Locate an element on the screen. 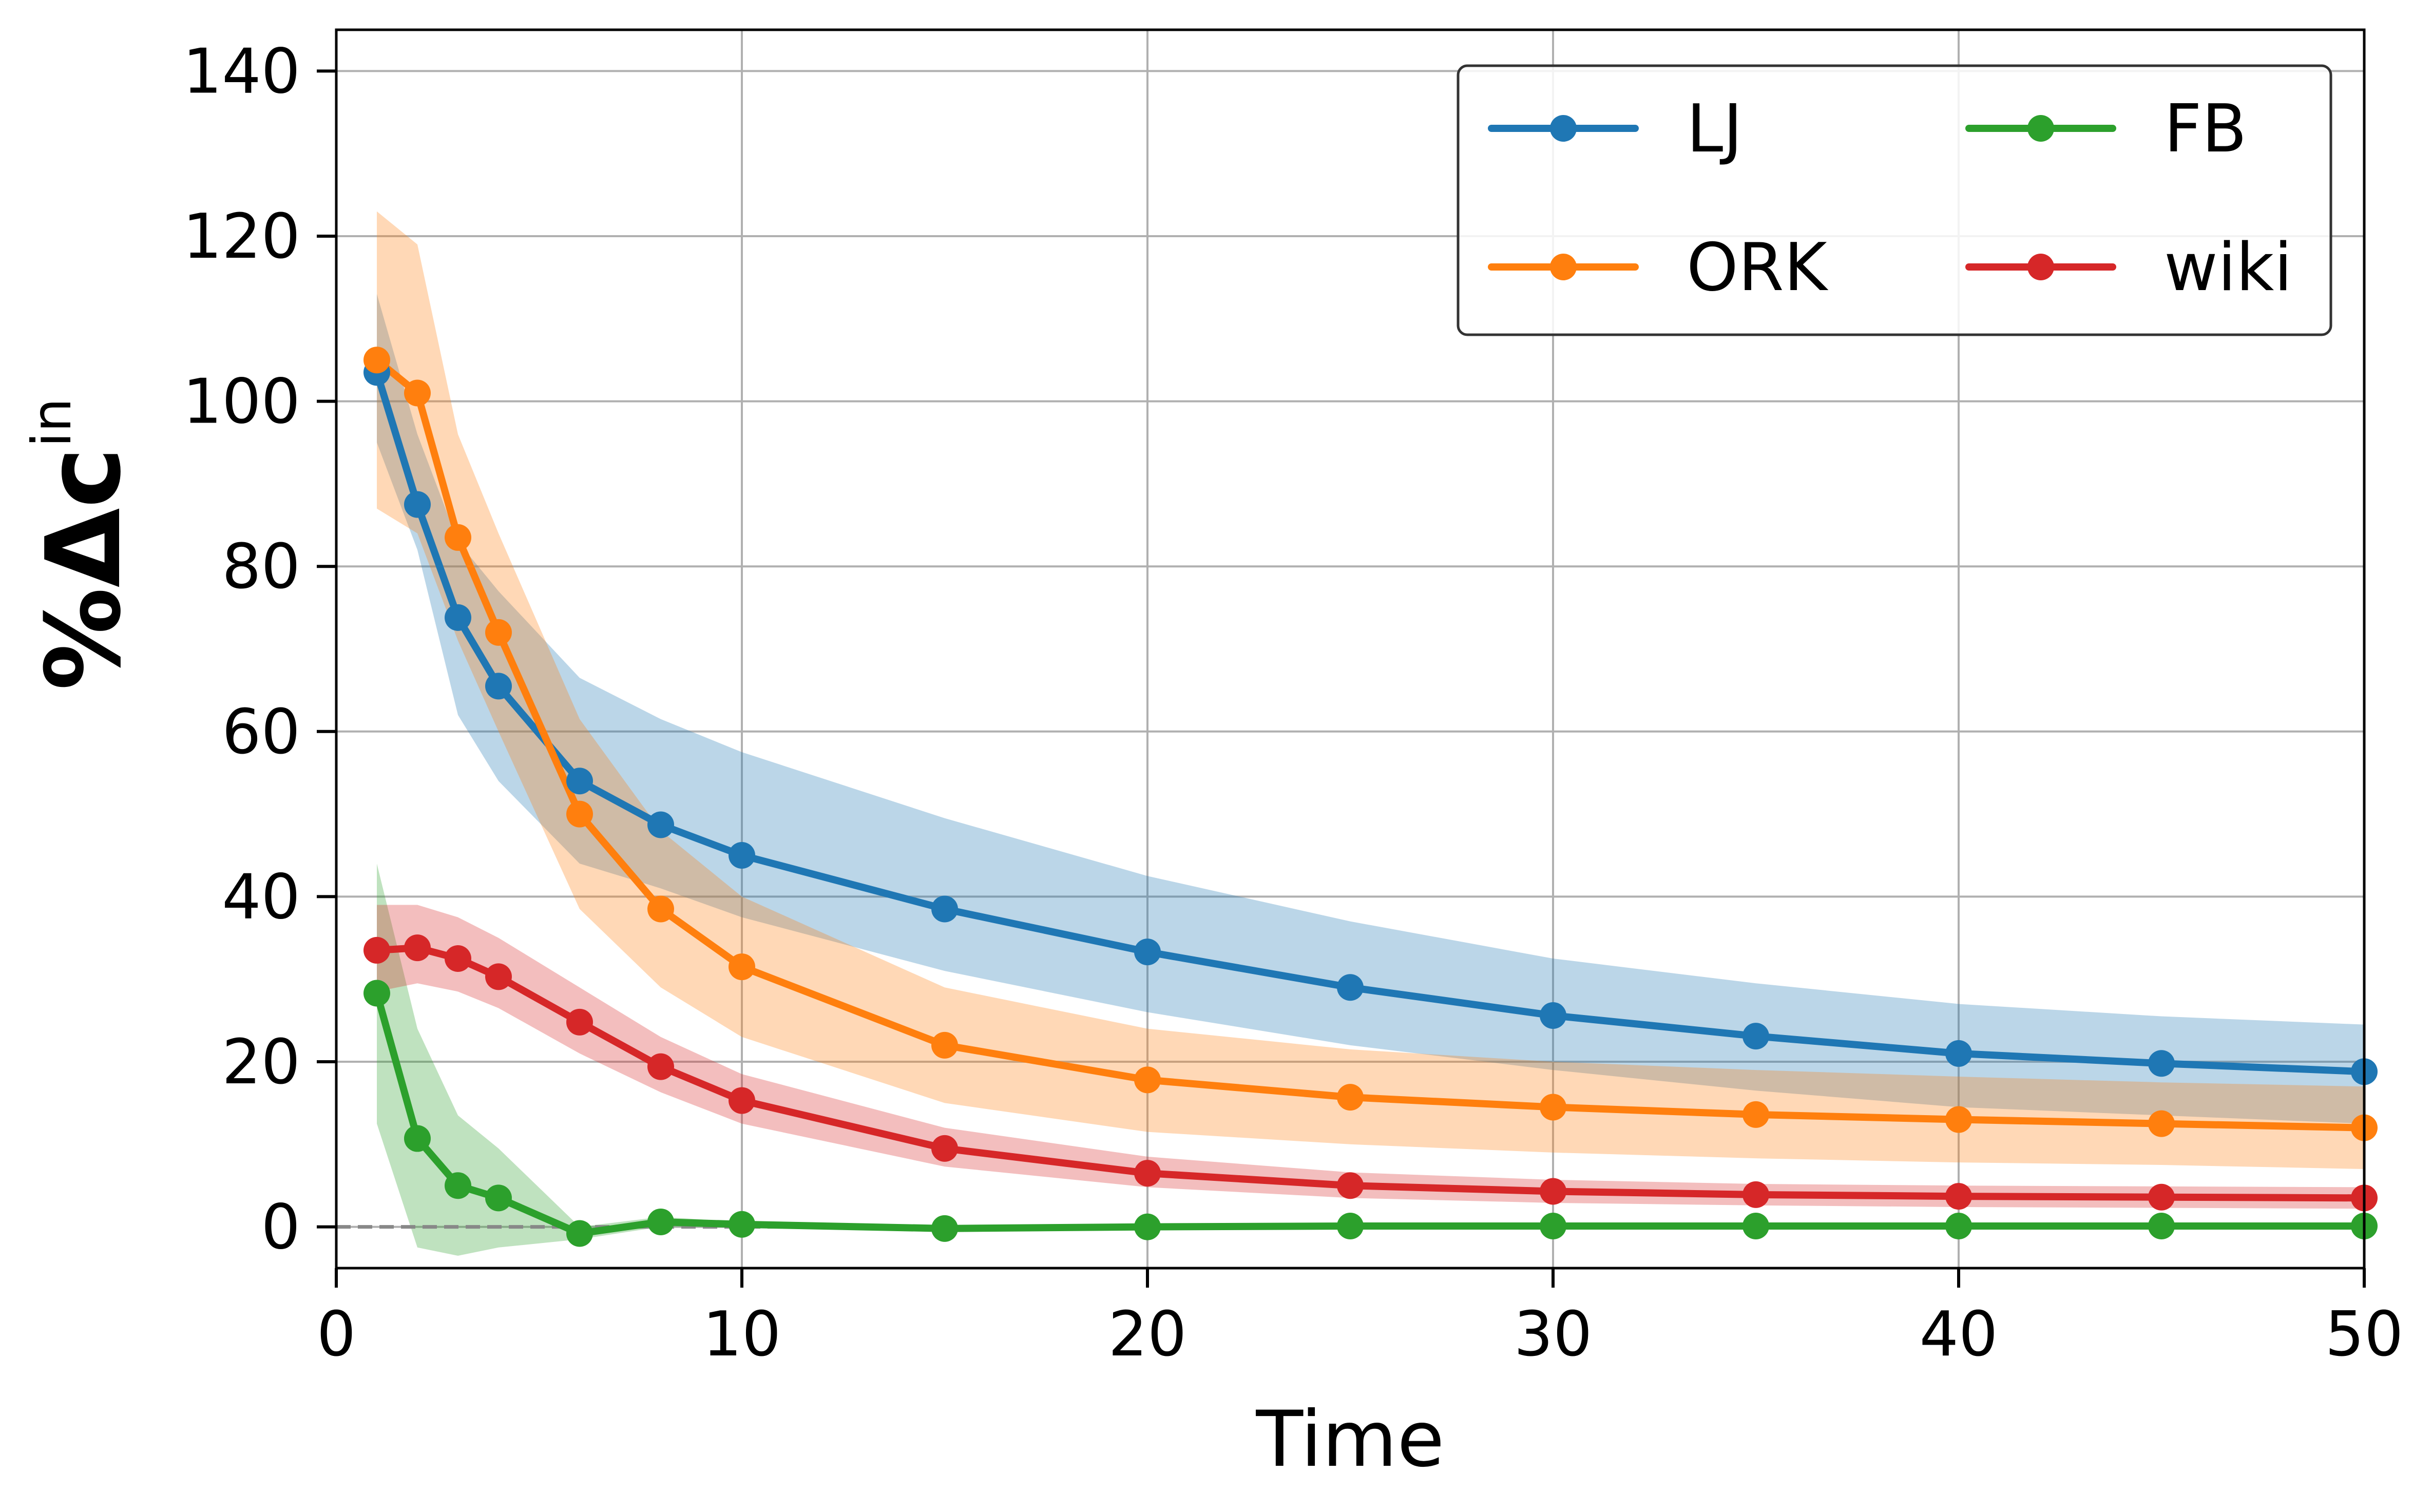 This screenshot has height=1512, width=2432. legend-label: ORK is located at coordinates (1758, 267).